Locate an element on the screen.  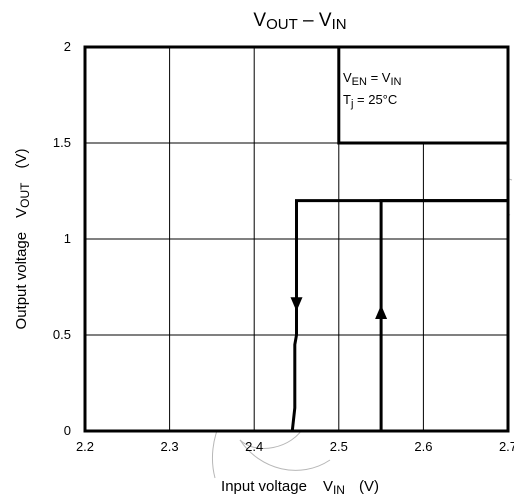
y-tick-label: 0 is located at coordinates (67, 430).